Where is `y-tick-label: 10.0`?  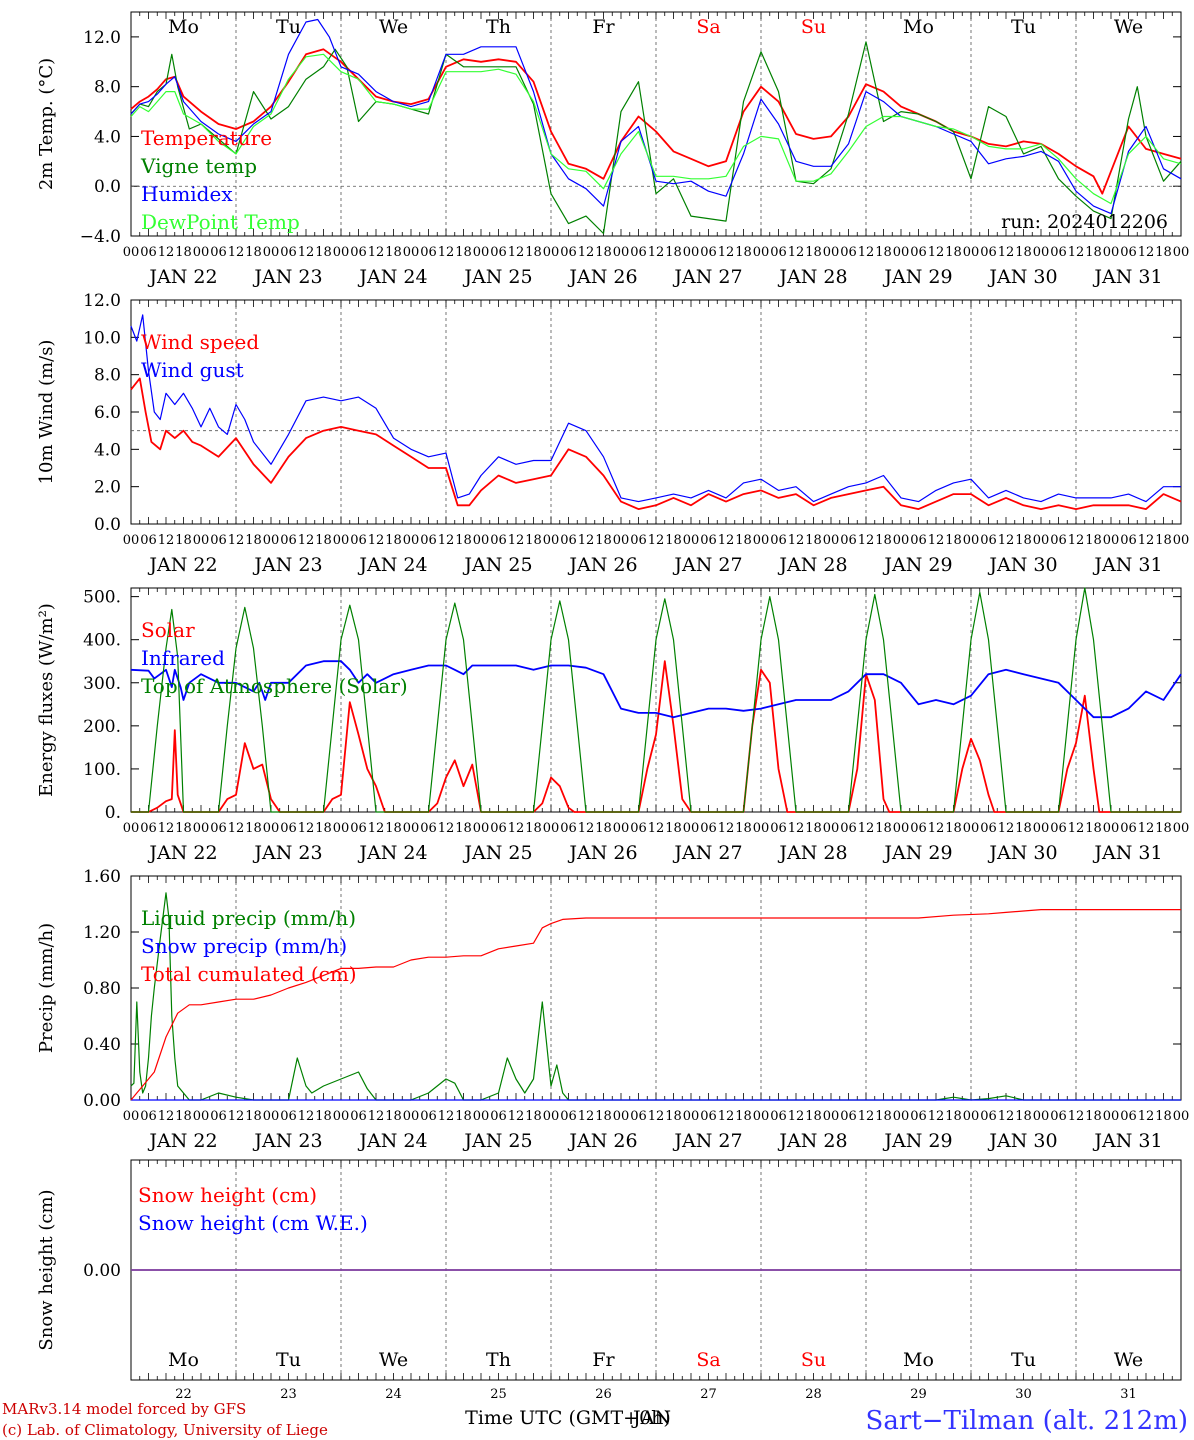
y-tick-label: 10.0 is located at coordinates (102, 338).